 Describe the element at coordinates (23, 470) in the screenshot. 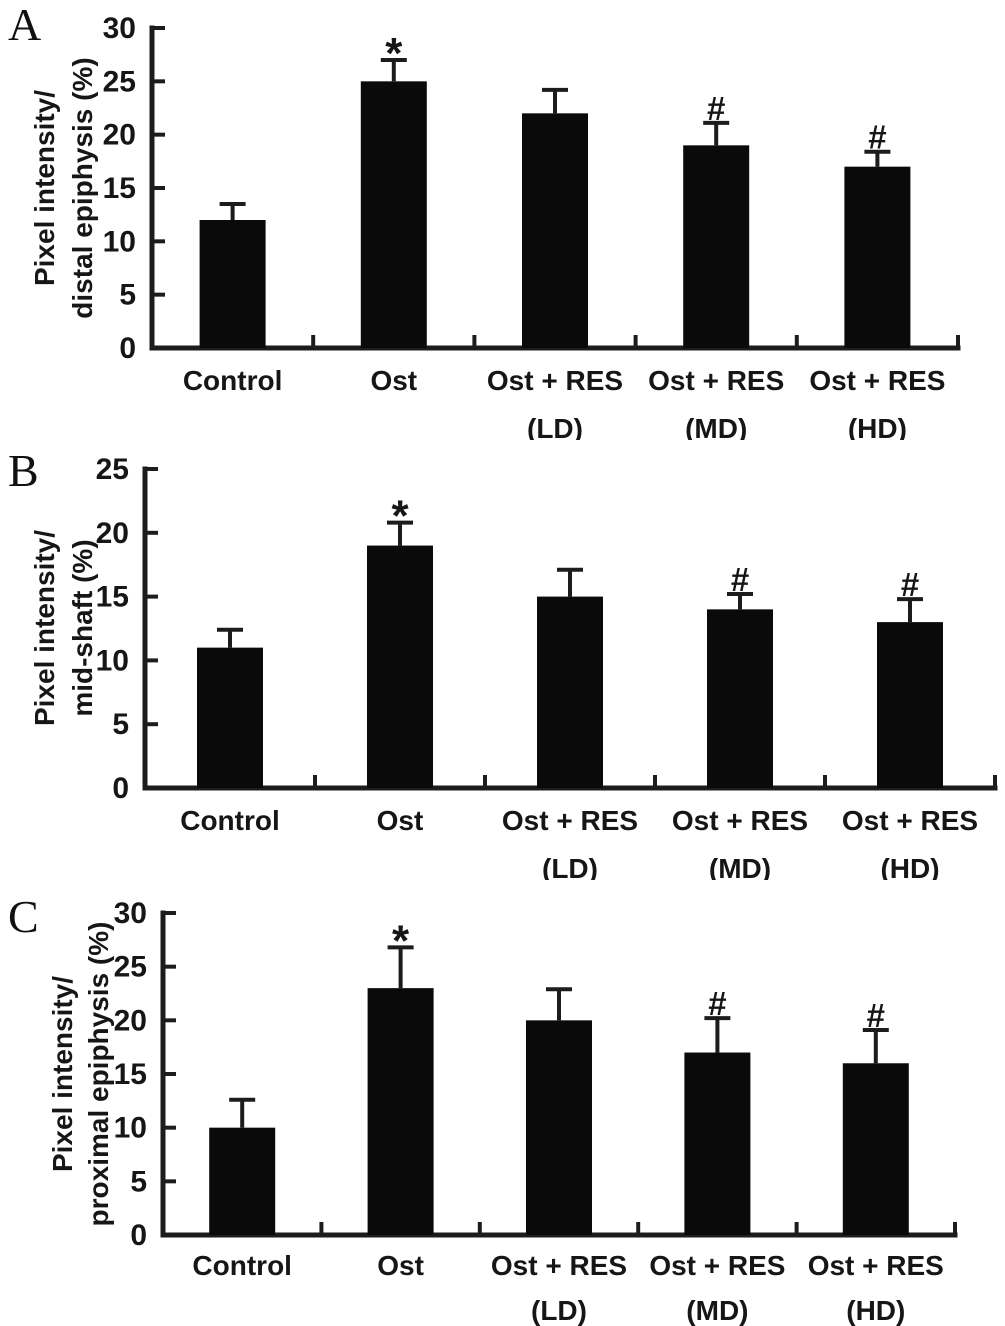

I see `panel-letter: B` at that location.